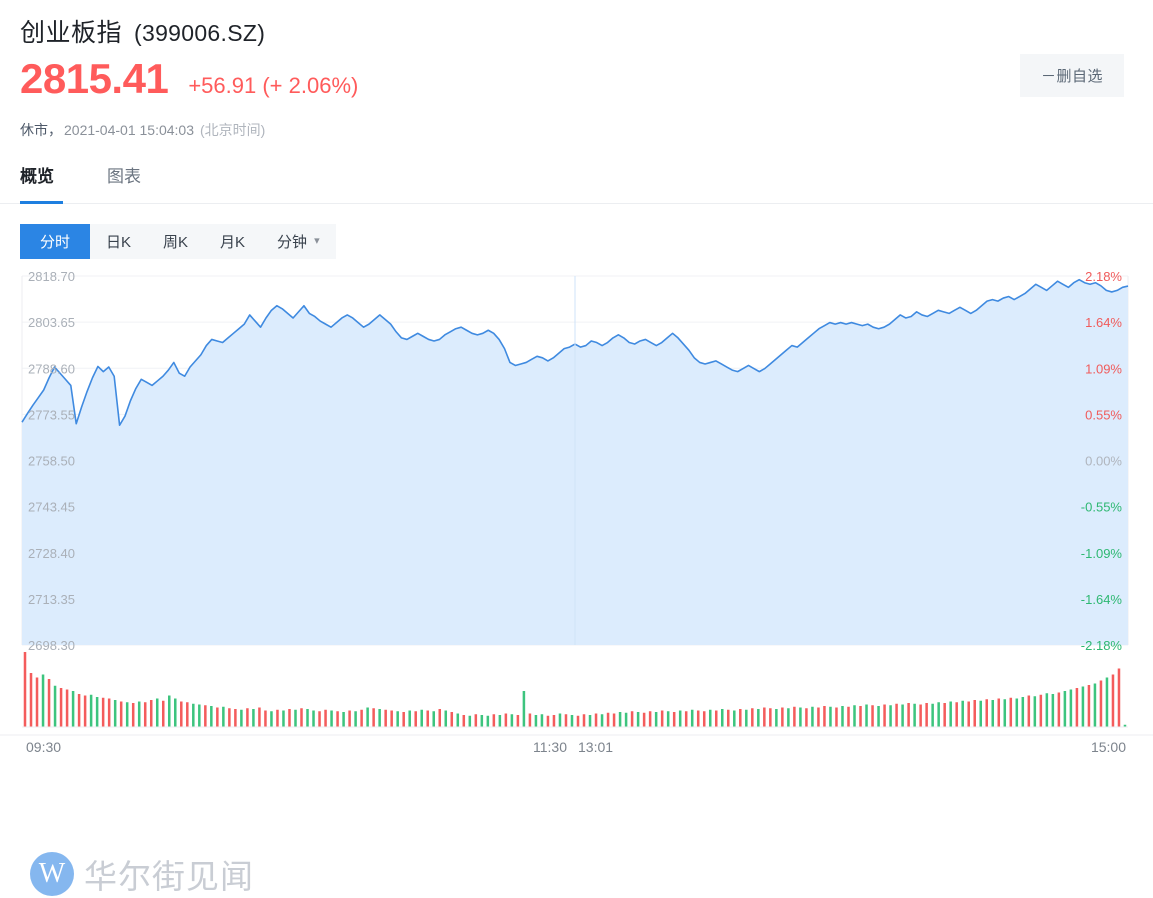  What do you see at coordinates (94, 78) in the screenshot?
I see `last-price: 2815.41` at bounding box center [94, 78].